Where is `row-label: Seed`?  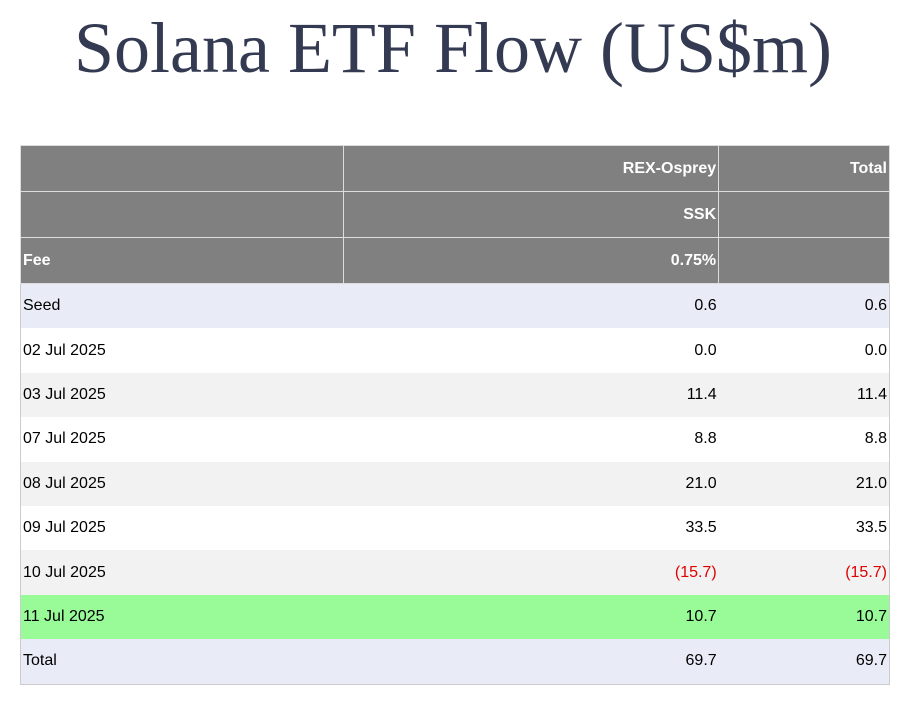
row-label: Seed is located at coordinates (42, 306).